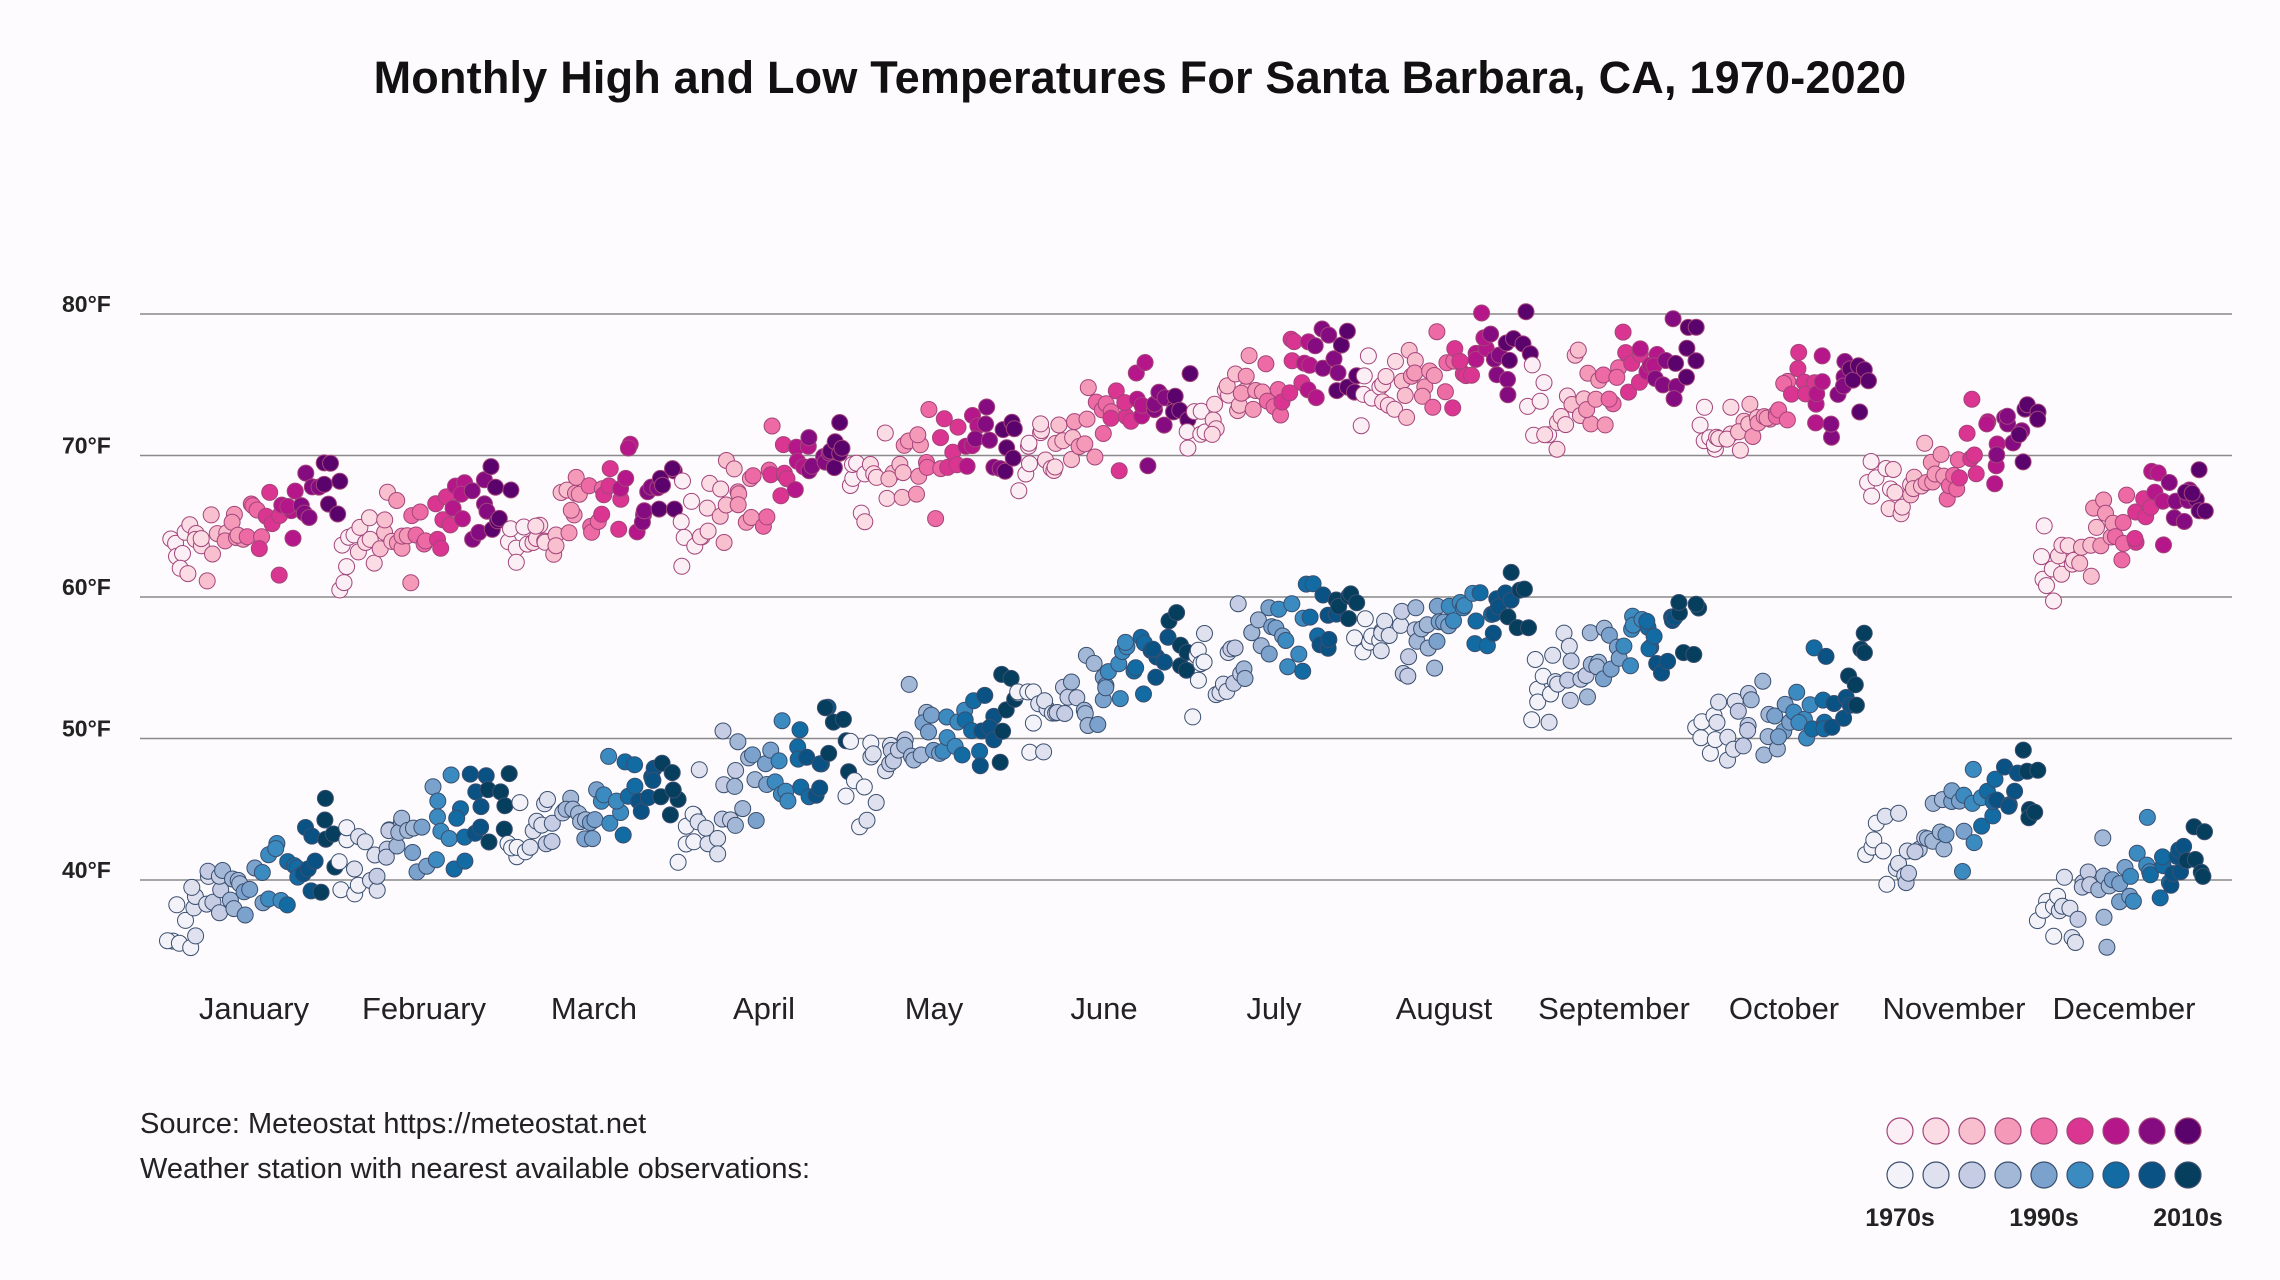  Describe the element at coordinates (424, 1008) in the screenshot. I see `x-tick-label: February` at that location.